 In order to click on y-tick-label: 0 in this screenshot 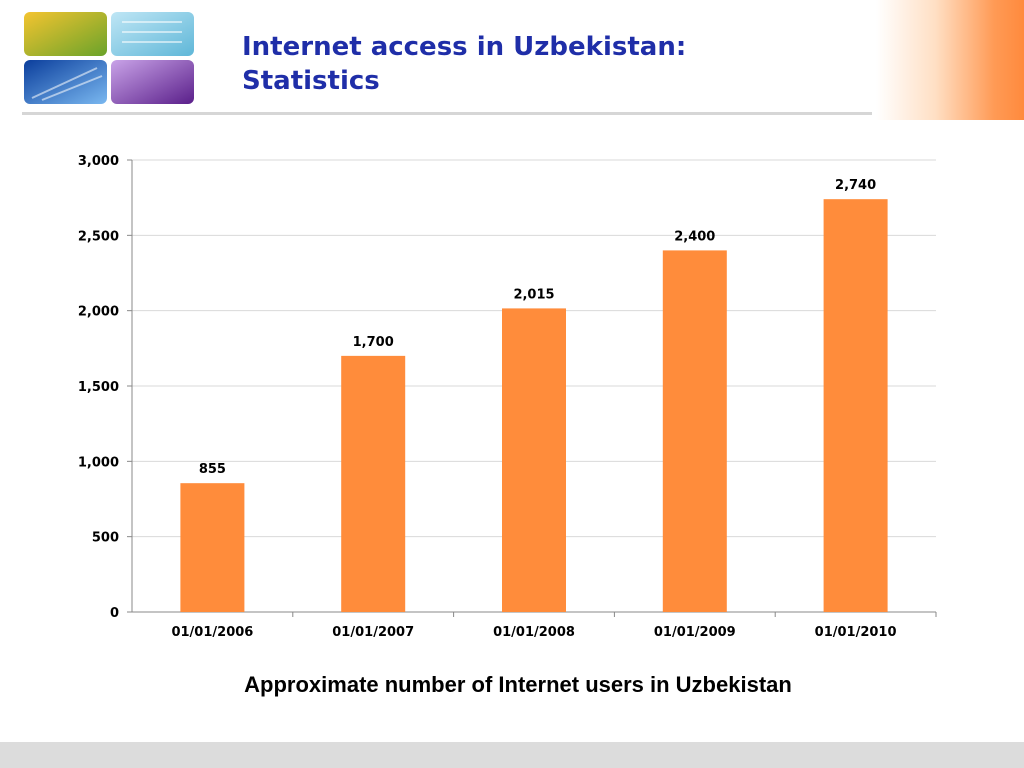, I will do `click(114, 613)`.